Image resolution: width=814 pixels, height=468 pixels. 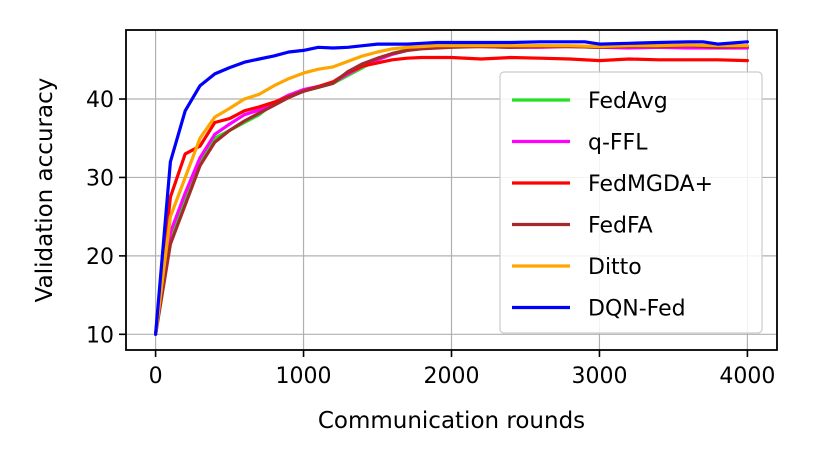 What do you see at coordinates (747, 376) in the screenshot?
I see `x-tick-label-4000: 4000` at bounding box center [747, 376].